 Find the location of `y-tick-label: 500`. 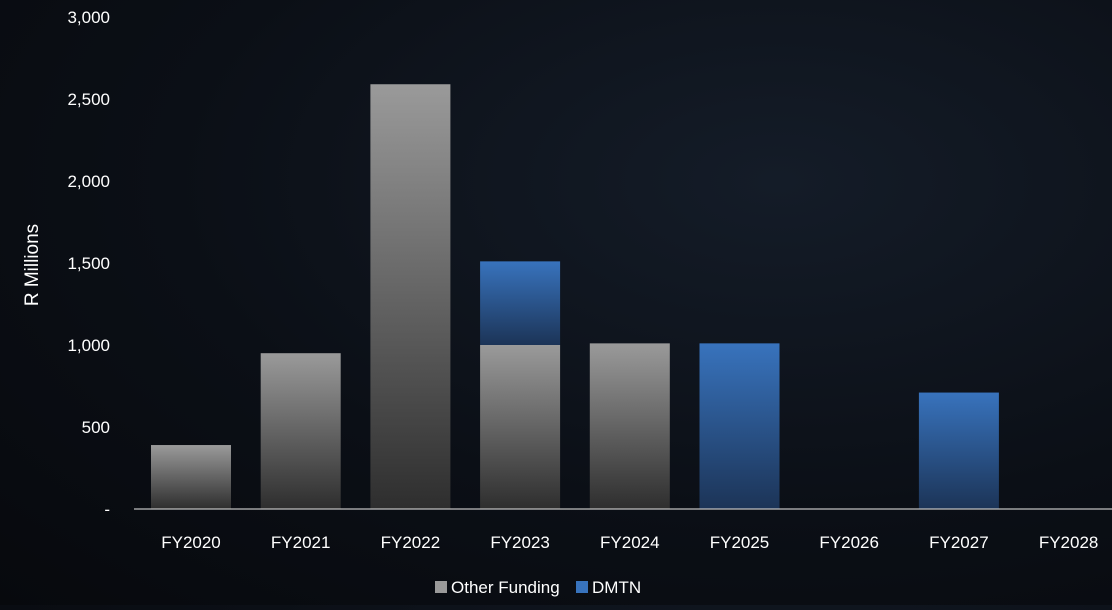

y-tick-label: 500 is located at coordinates (96, 427).